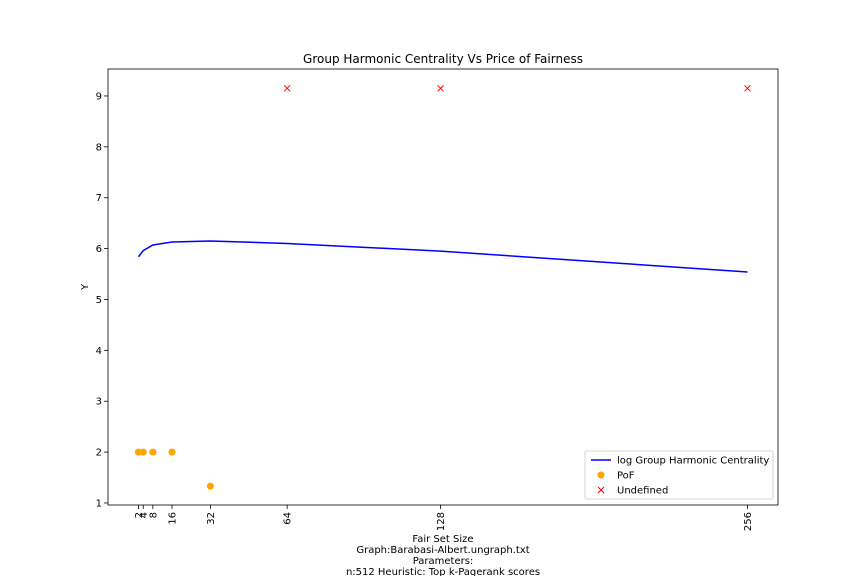 Image resolution: width=864 pixels, height=576 pixels. I want to click on legend-entry: Undefined, so click(632, 491).